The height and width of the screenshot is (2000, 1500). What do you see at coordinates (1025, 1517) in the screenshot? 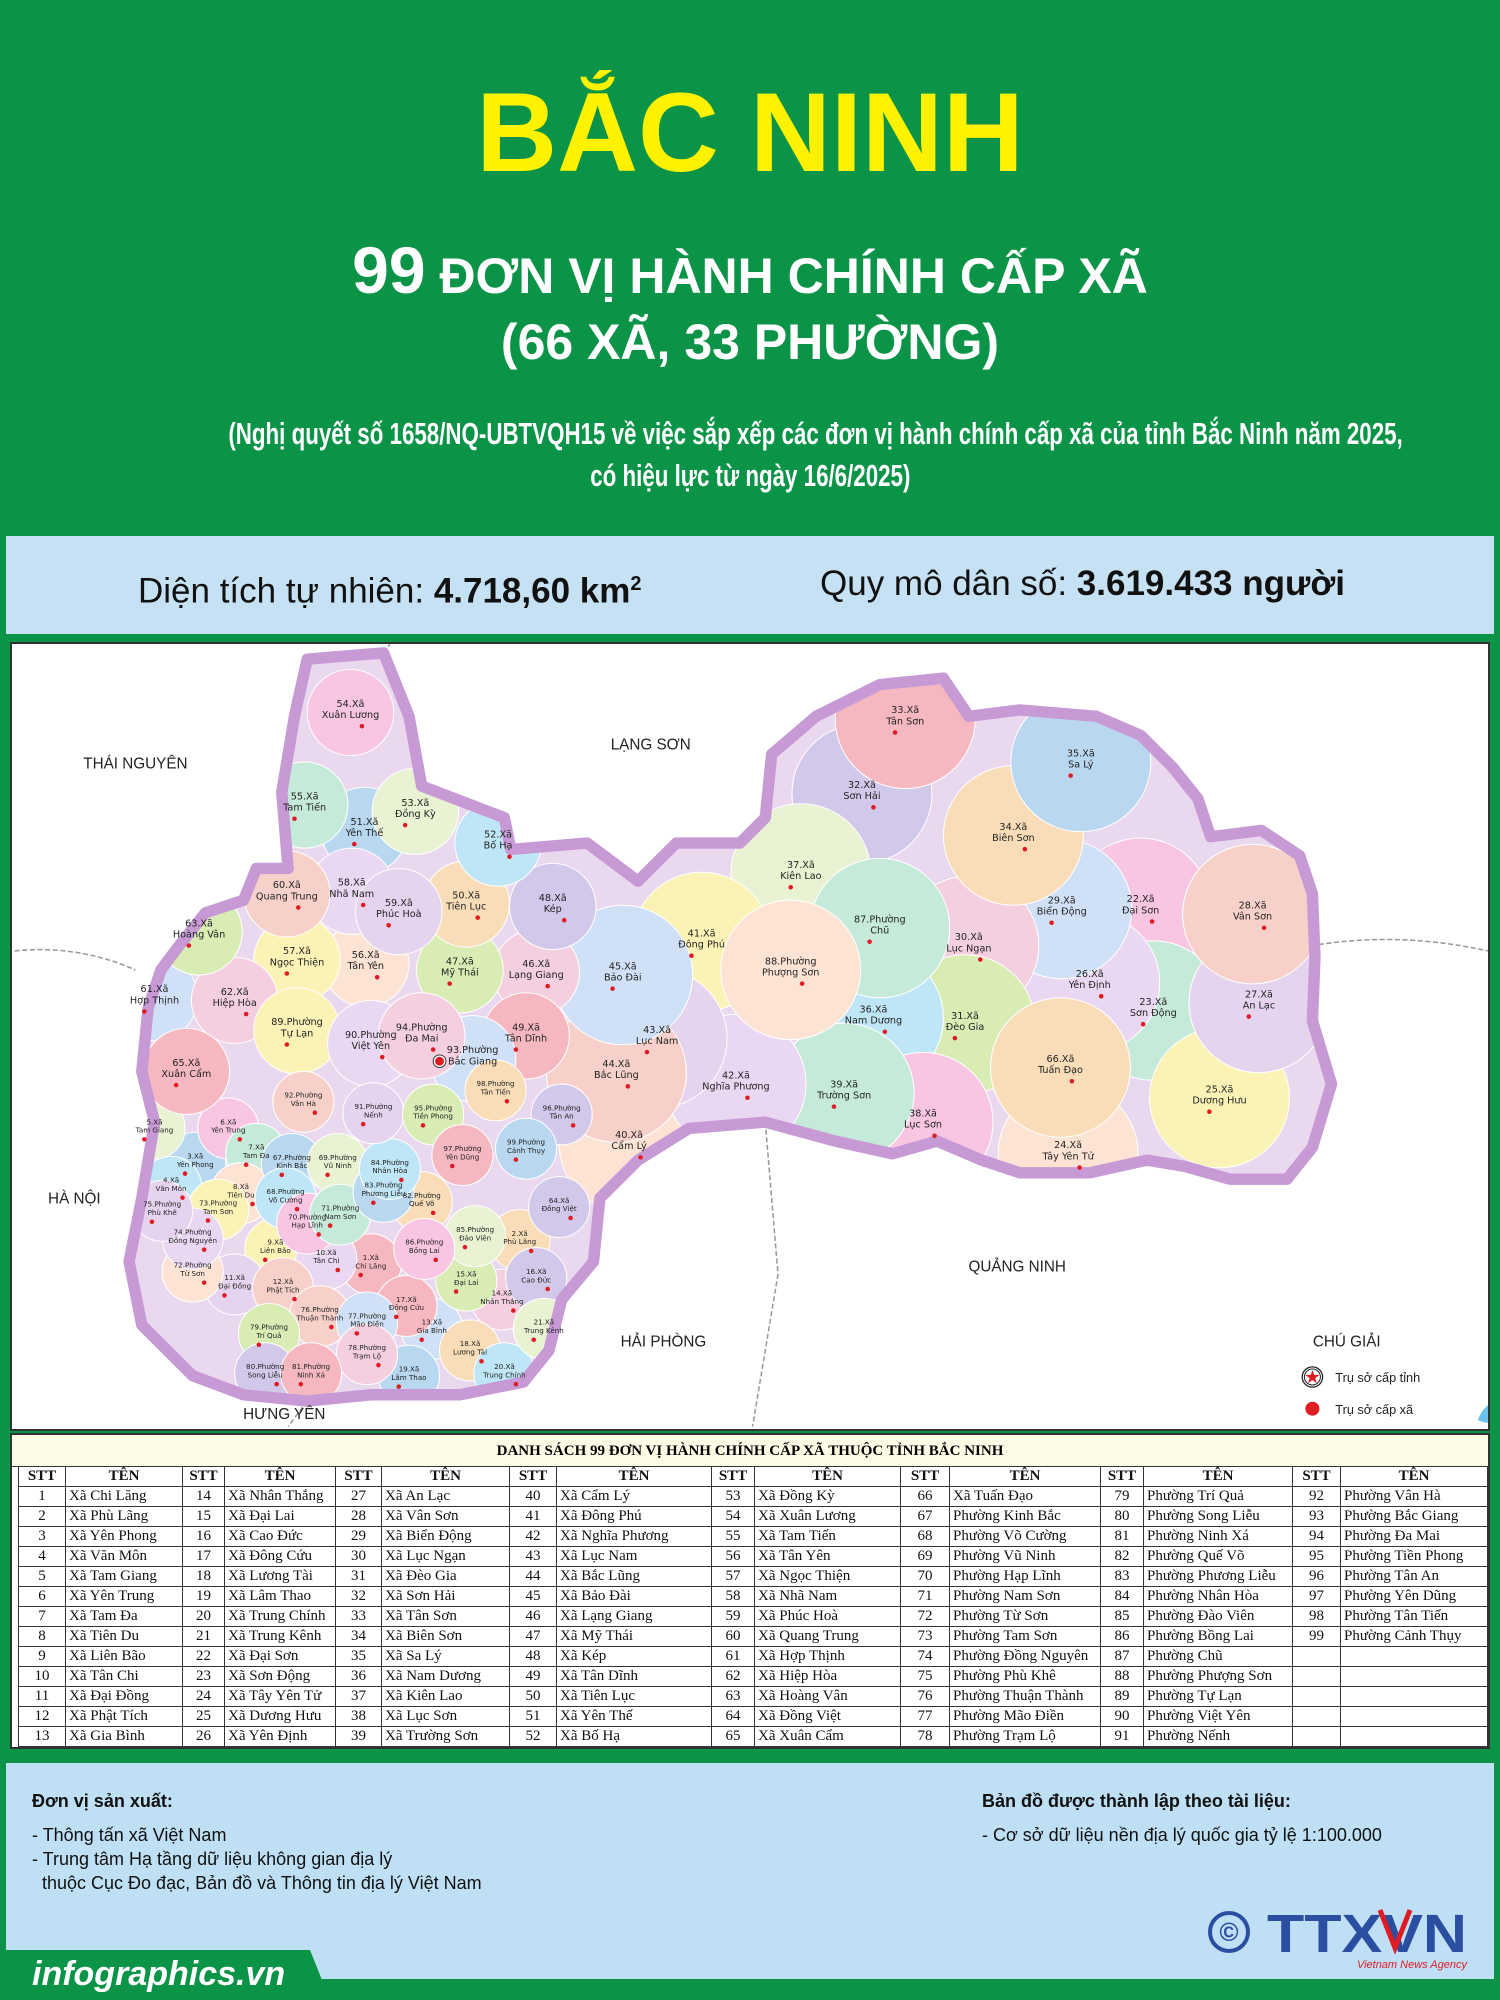
I see `table-cell-name: Phường Kinh Bắc` at bounding box center [1025, 1517].